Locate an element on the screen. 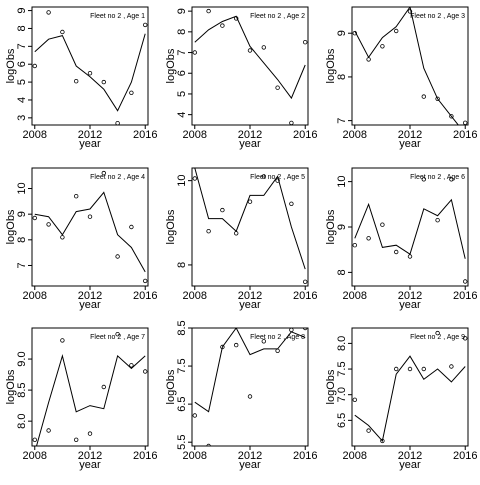 This screenshot has width=480, height=485. panel-7-y-tick-label: 8.0 is located at coordinates (22, 421).